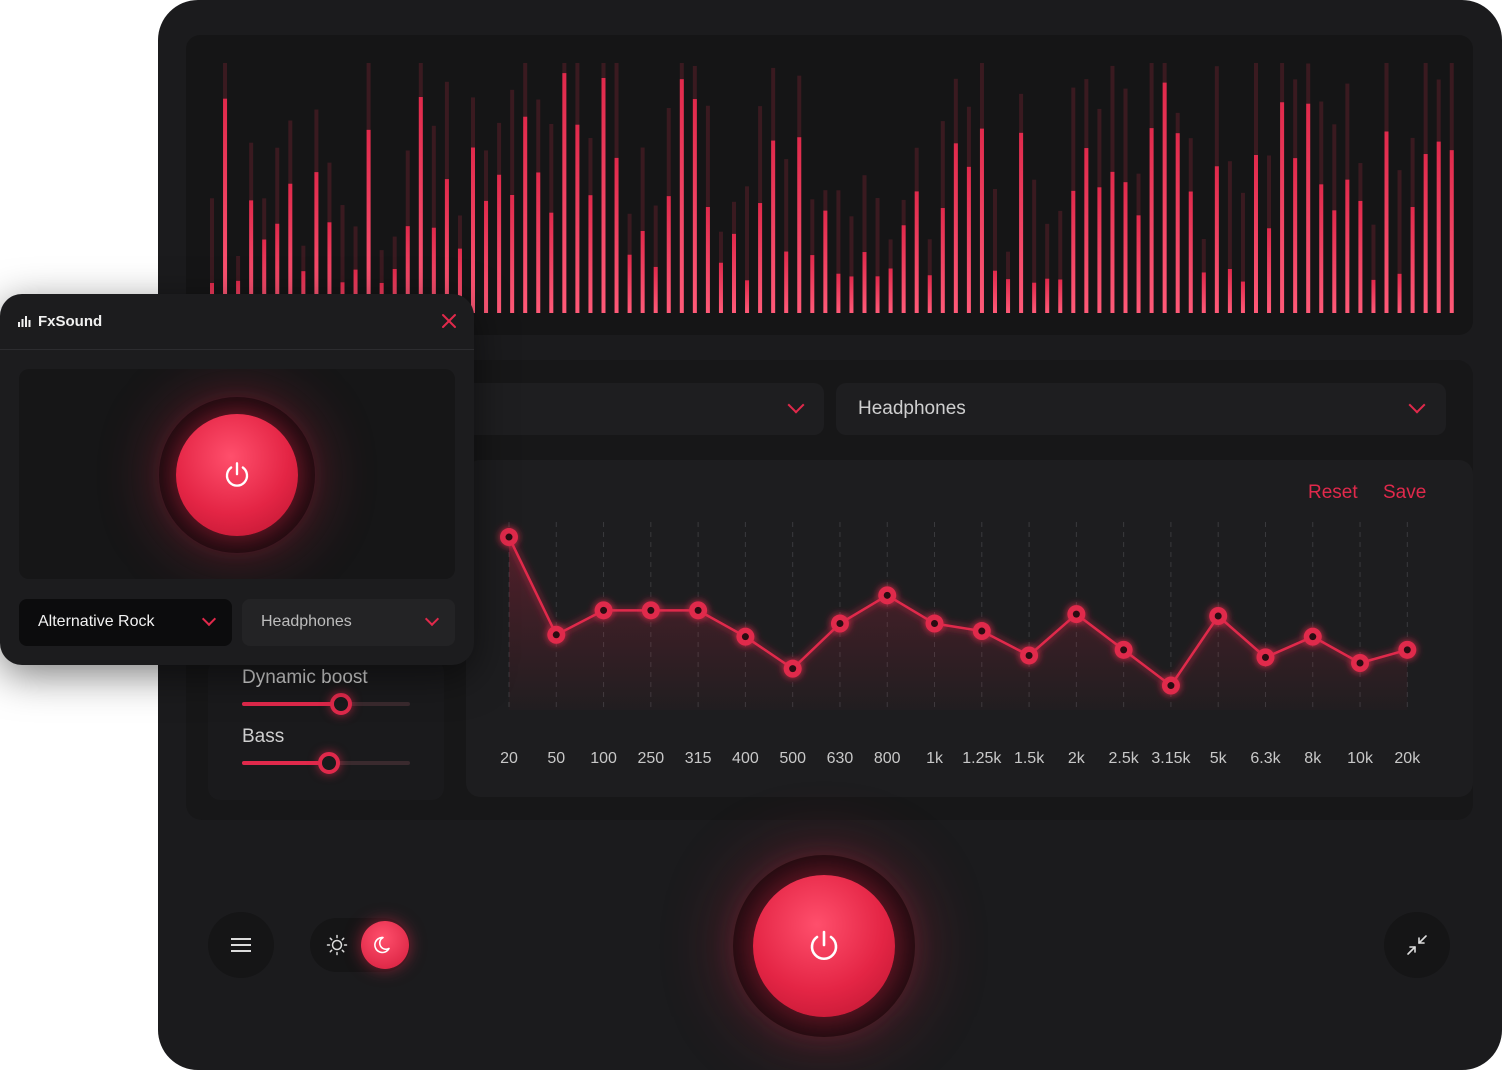 The image size is (1502, 1070). What do you see at coordinates (887, 758) in the screenshot?
I see `eq-band-label: 800` at bounding box center [887, 758].